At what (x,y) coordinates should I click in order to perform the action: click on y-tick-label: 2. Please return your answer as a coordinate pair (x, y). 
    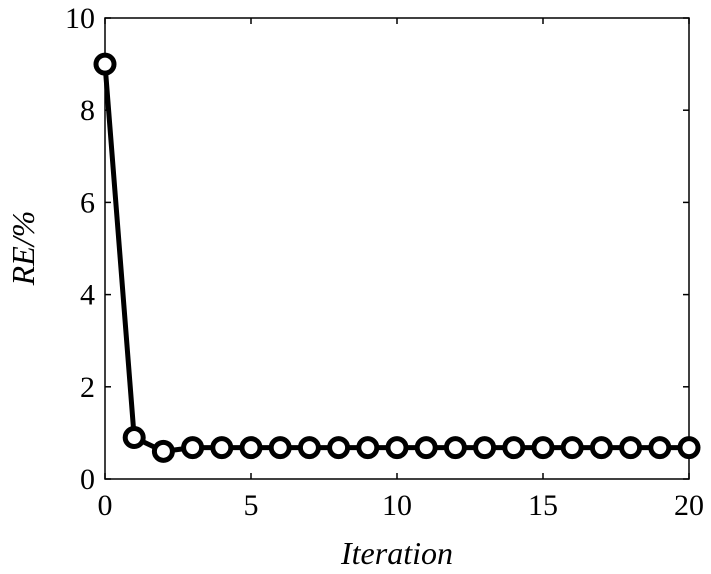
    Looking at the image, I should click on (87, 387).